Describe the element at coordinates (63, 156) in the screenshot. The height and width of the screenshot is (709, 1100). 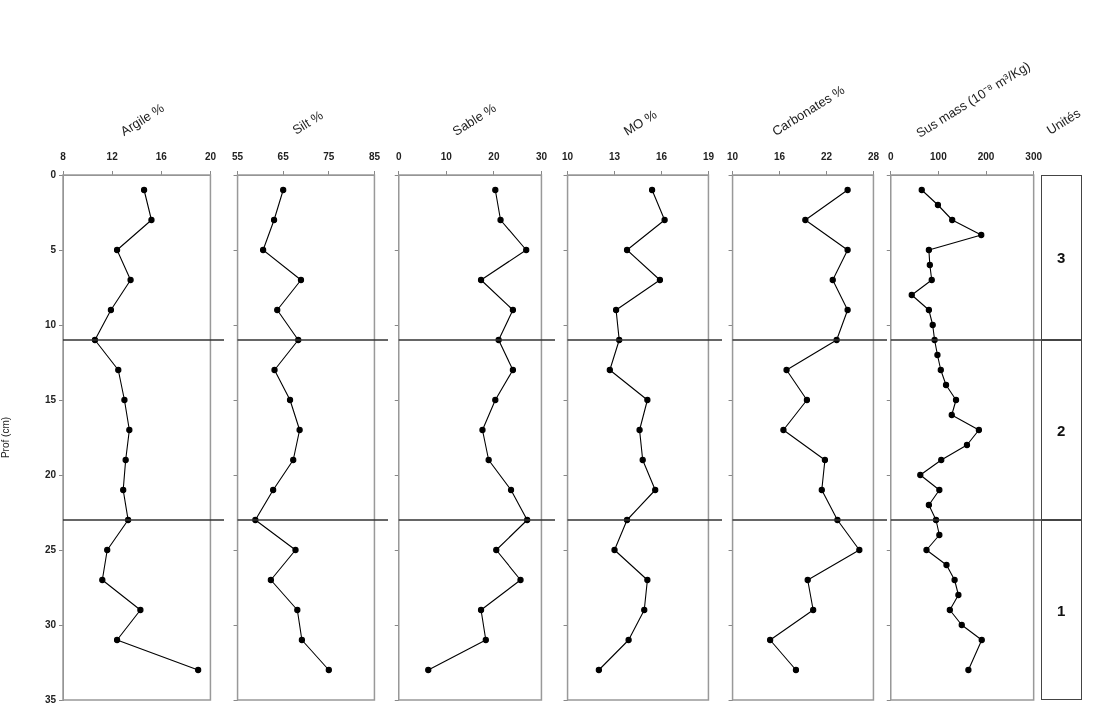
I see `x-tick-label: 8` at that location.